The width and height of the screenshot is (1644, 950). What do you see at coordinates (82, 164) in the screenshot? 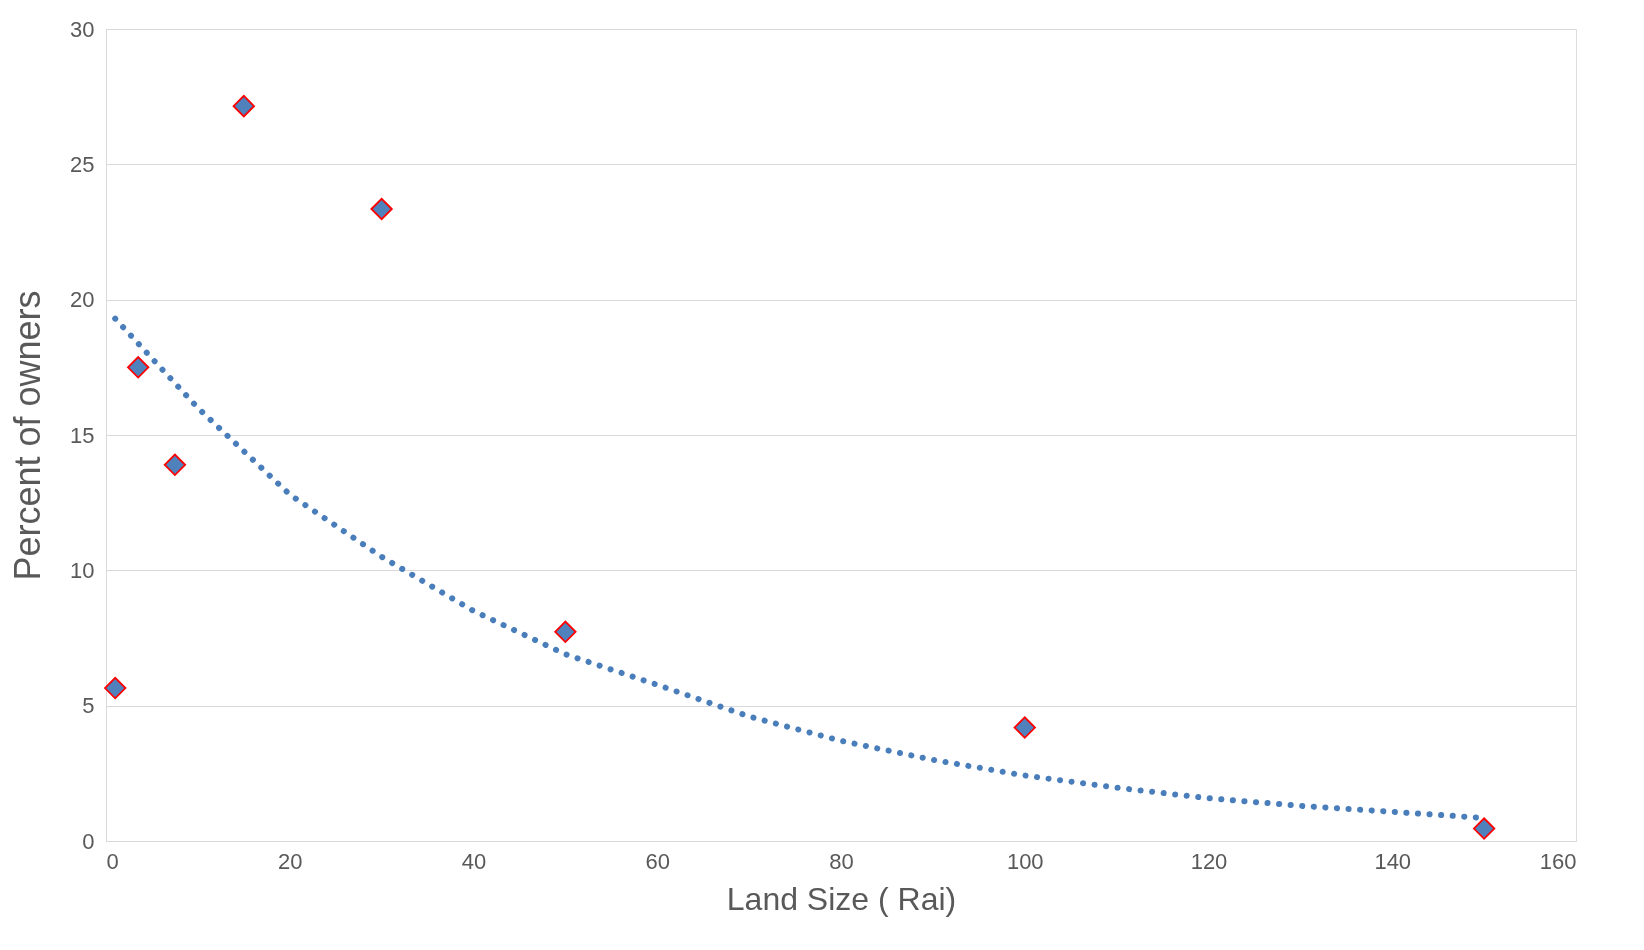
I see `y-tick-label: 25` at bounding box center [82, 164].